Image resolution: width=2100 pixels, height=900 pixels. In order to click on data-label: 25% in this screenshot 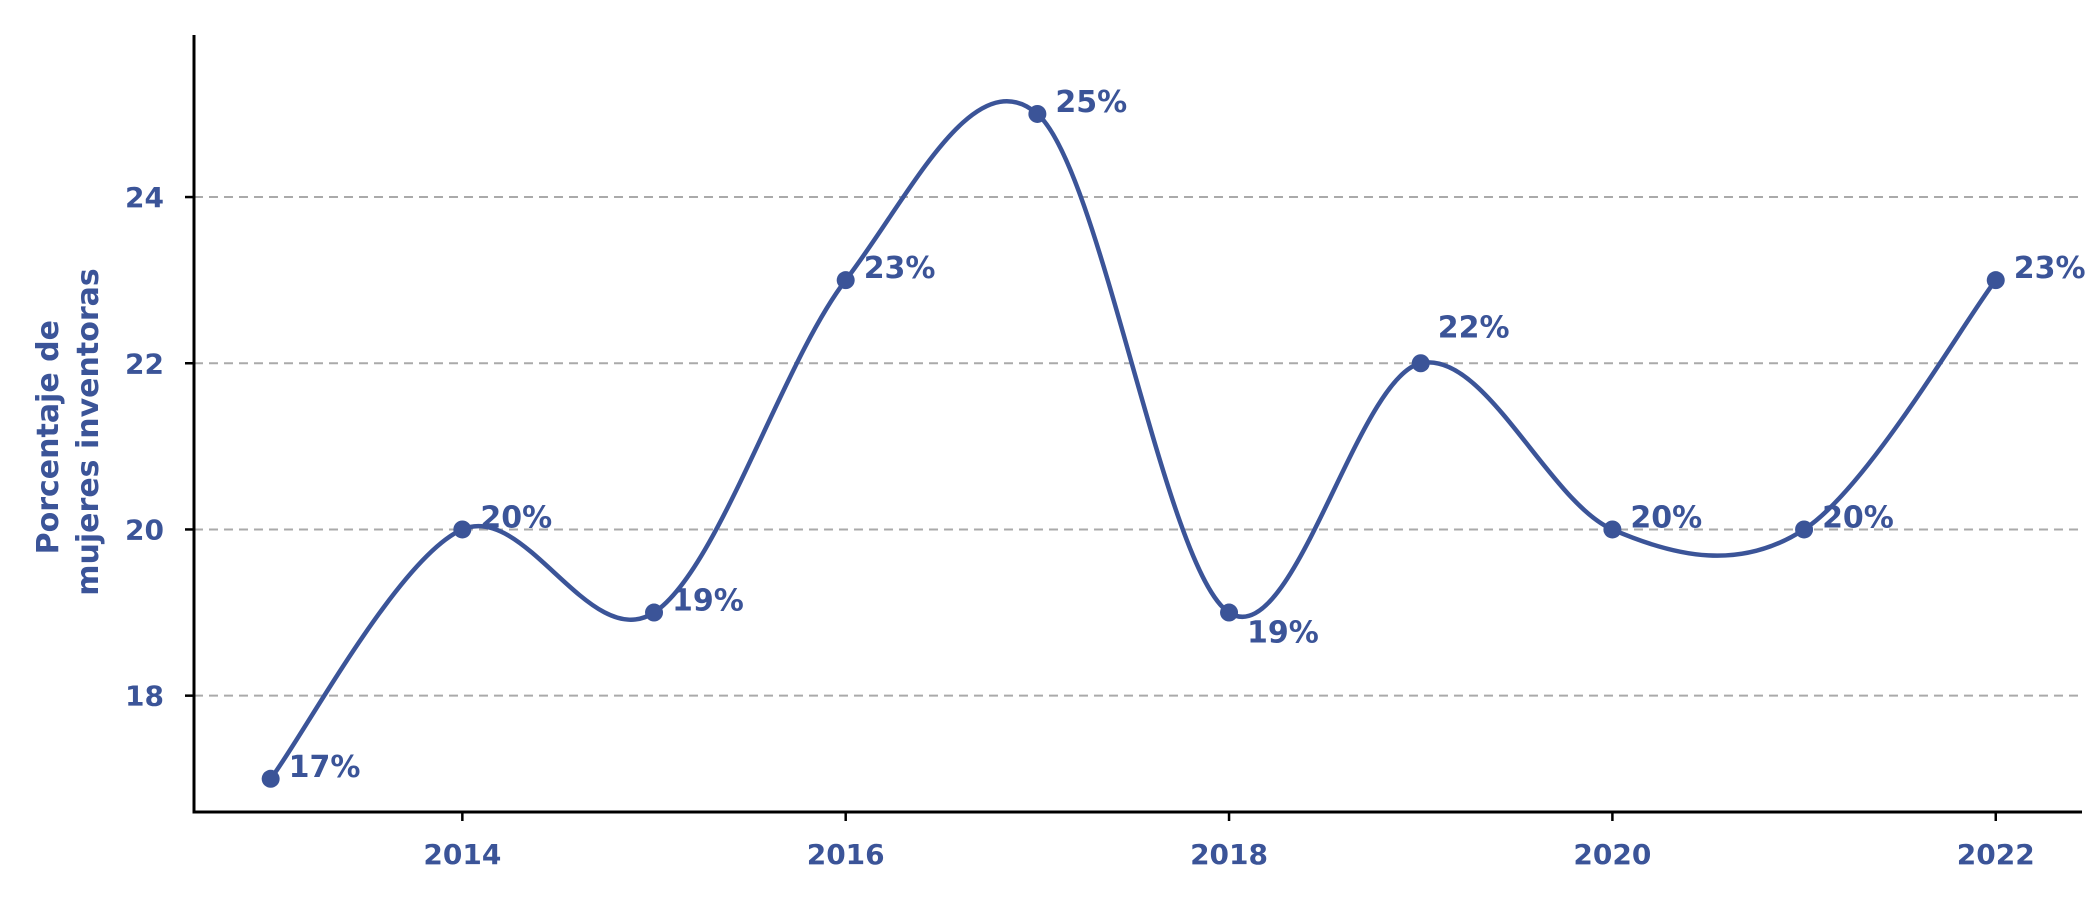, I will do `click(1091, 102)`.